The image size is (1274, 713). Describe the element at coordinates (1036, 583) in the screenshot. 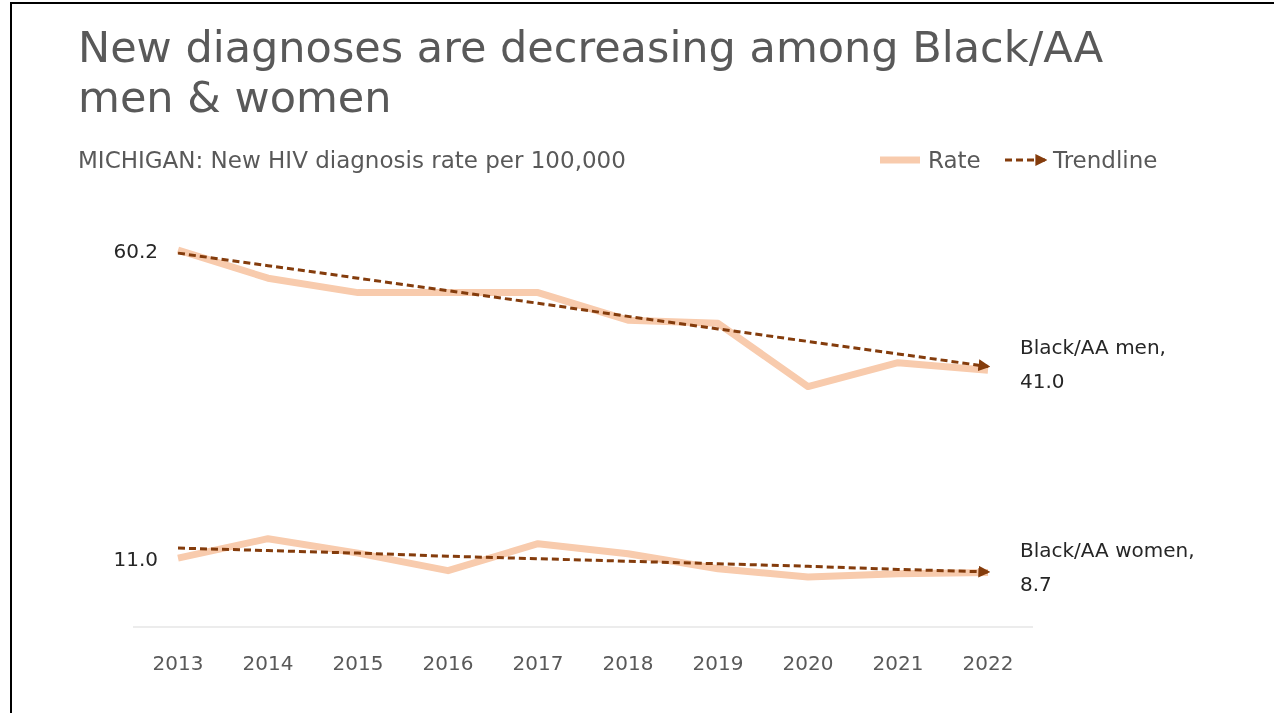

I see `data-label: 8.7` at that location.